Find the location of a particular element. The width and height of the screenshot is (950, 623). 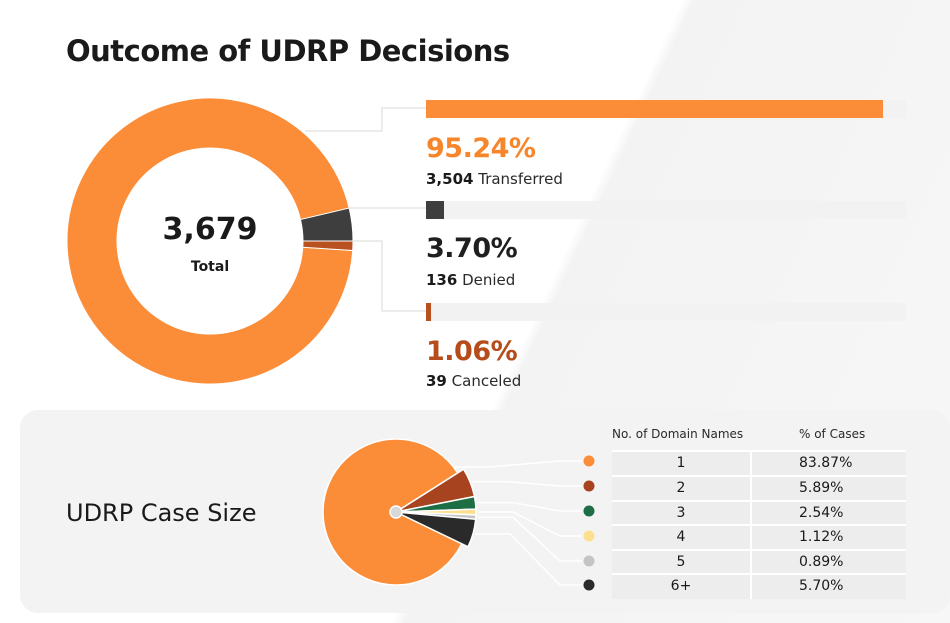

percent-cell: 83.87% is located at coordinates (826, 463).